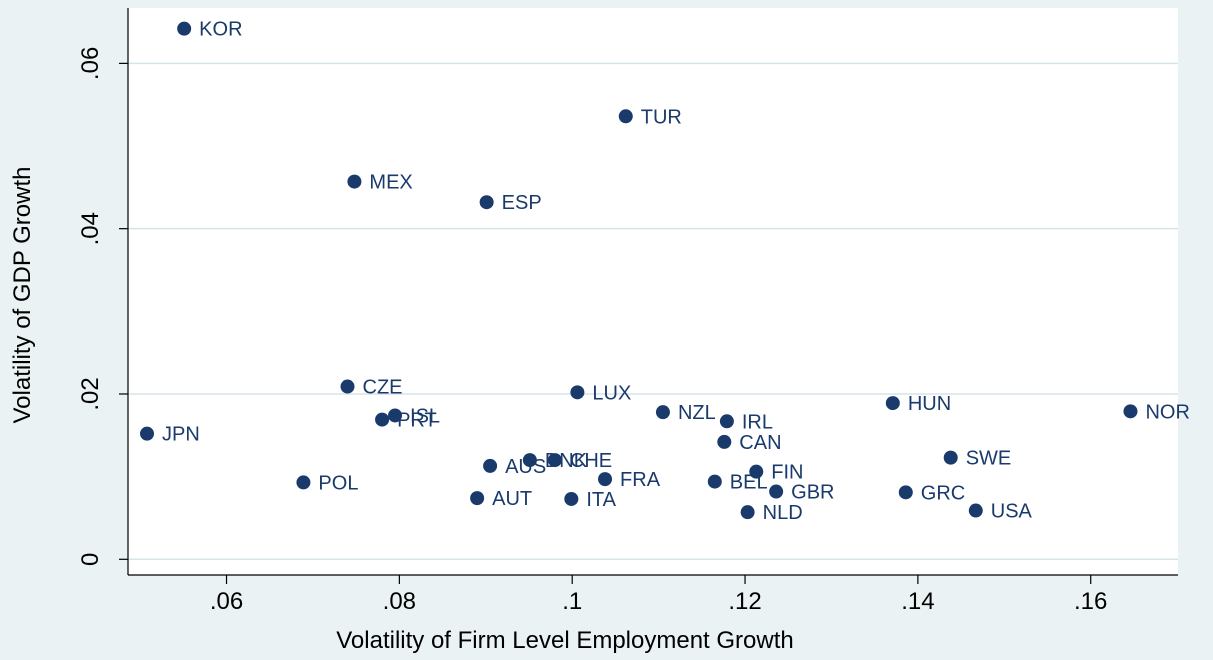  I want to click on point-label: NLD, so click(783, 513).